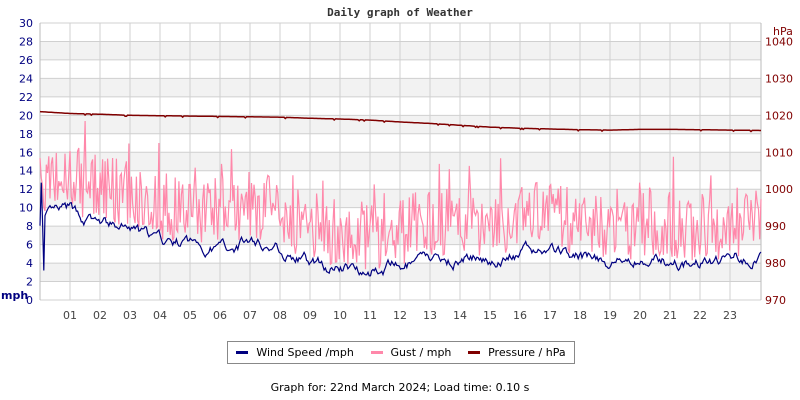 The width and height of the screenshot is (800, 400). I want to click on svg-text: 23, so click(730, 315).